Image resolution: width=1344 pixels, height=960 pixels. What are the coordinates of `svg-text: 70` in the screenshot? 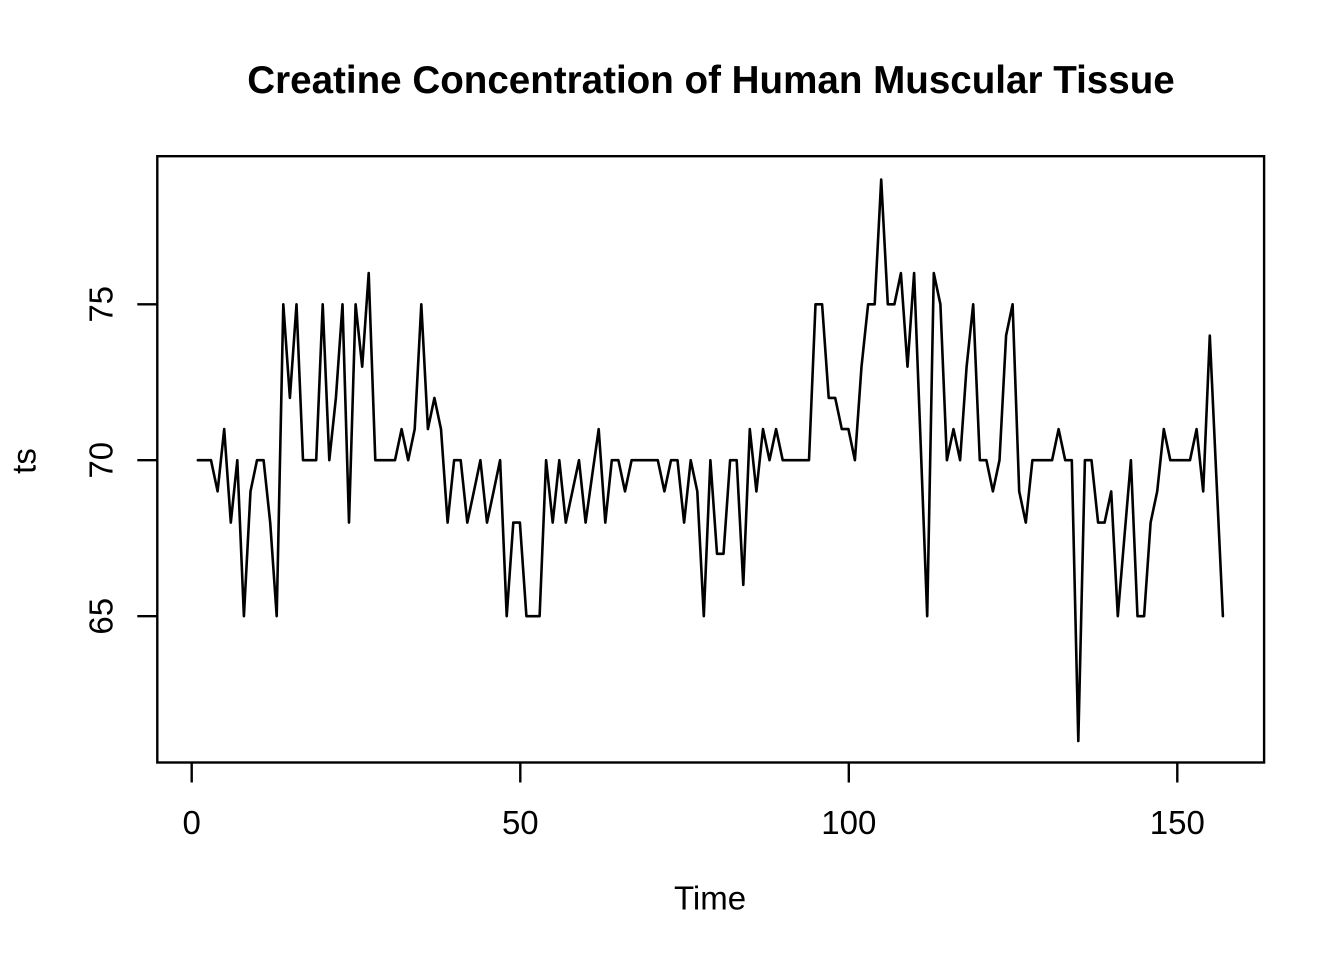 It's located at (101, 460).